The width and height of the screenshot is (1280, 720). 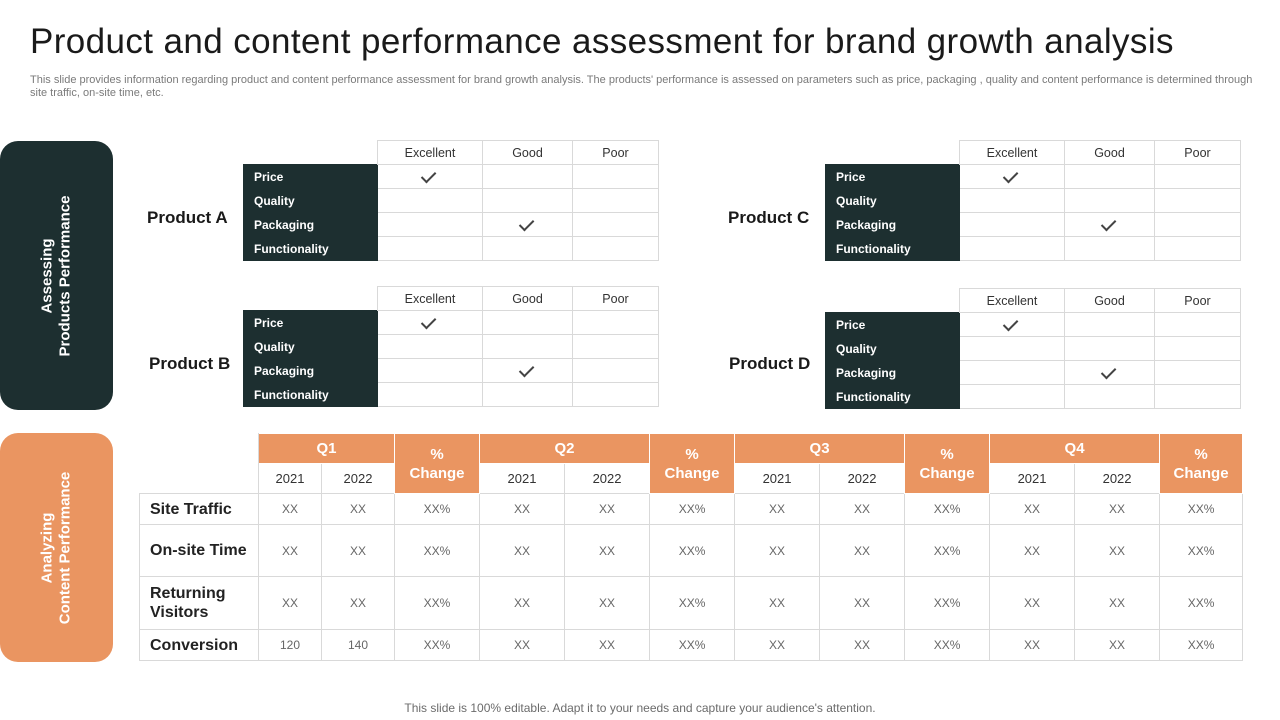 What do you see at coordinates (199, 463) in the screenshot?
I see `corner-cell` at bounding box center [199, 463].